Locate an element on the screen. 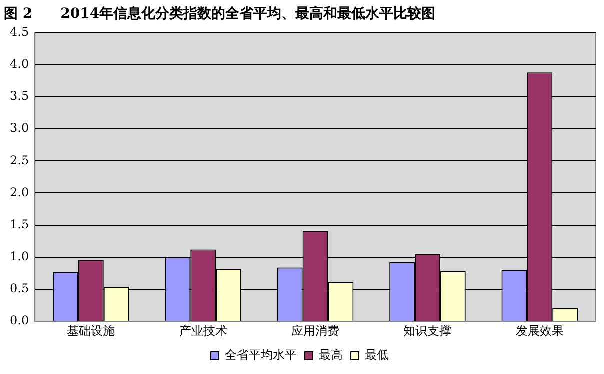 Image resolution: width=604 pixels, height=374 pixels. y-tick-label: 1.0 is located at coordinates (20, 257).